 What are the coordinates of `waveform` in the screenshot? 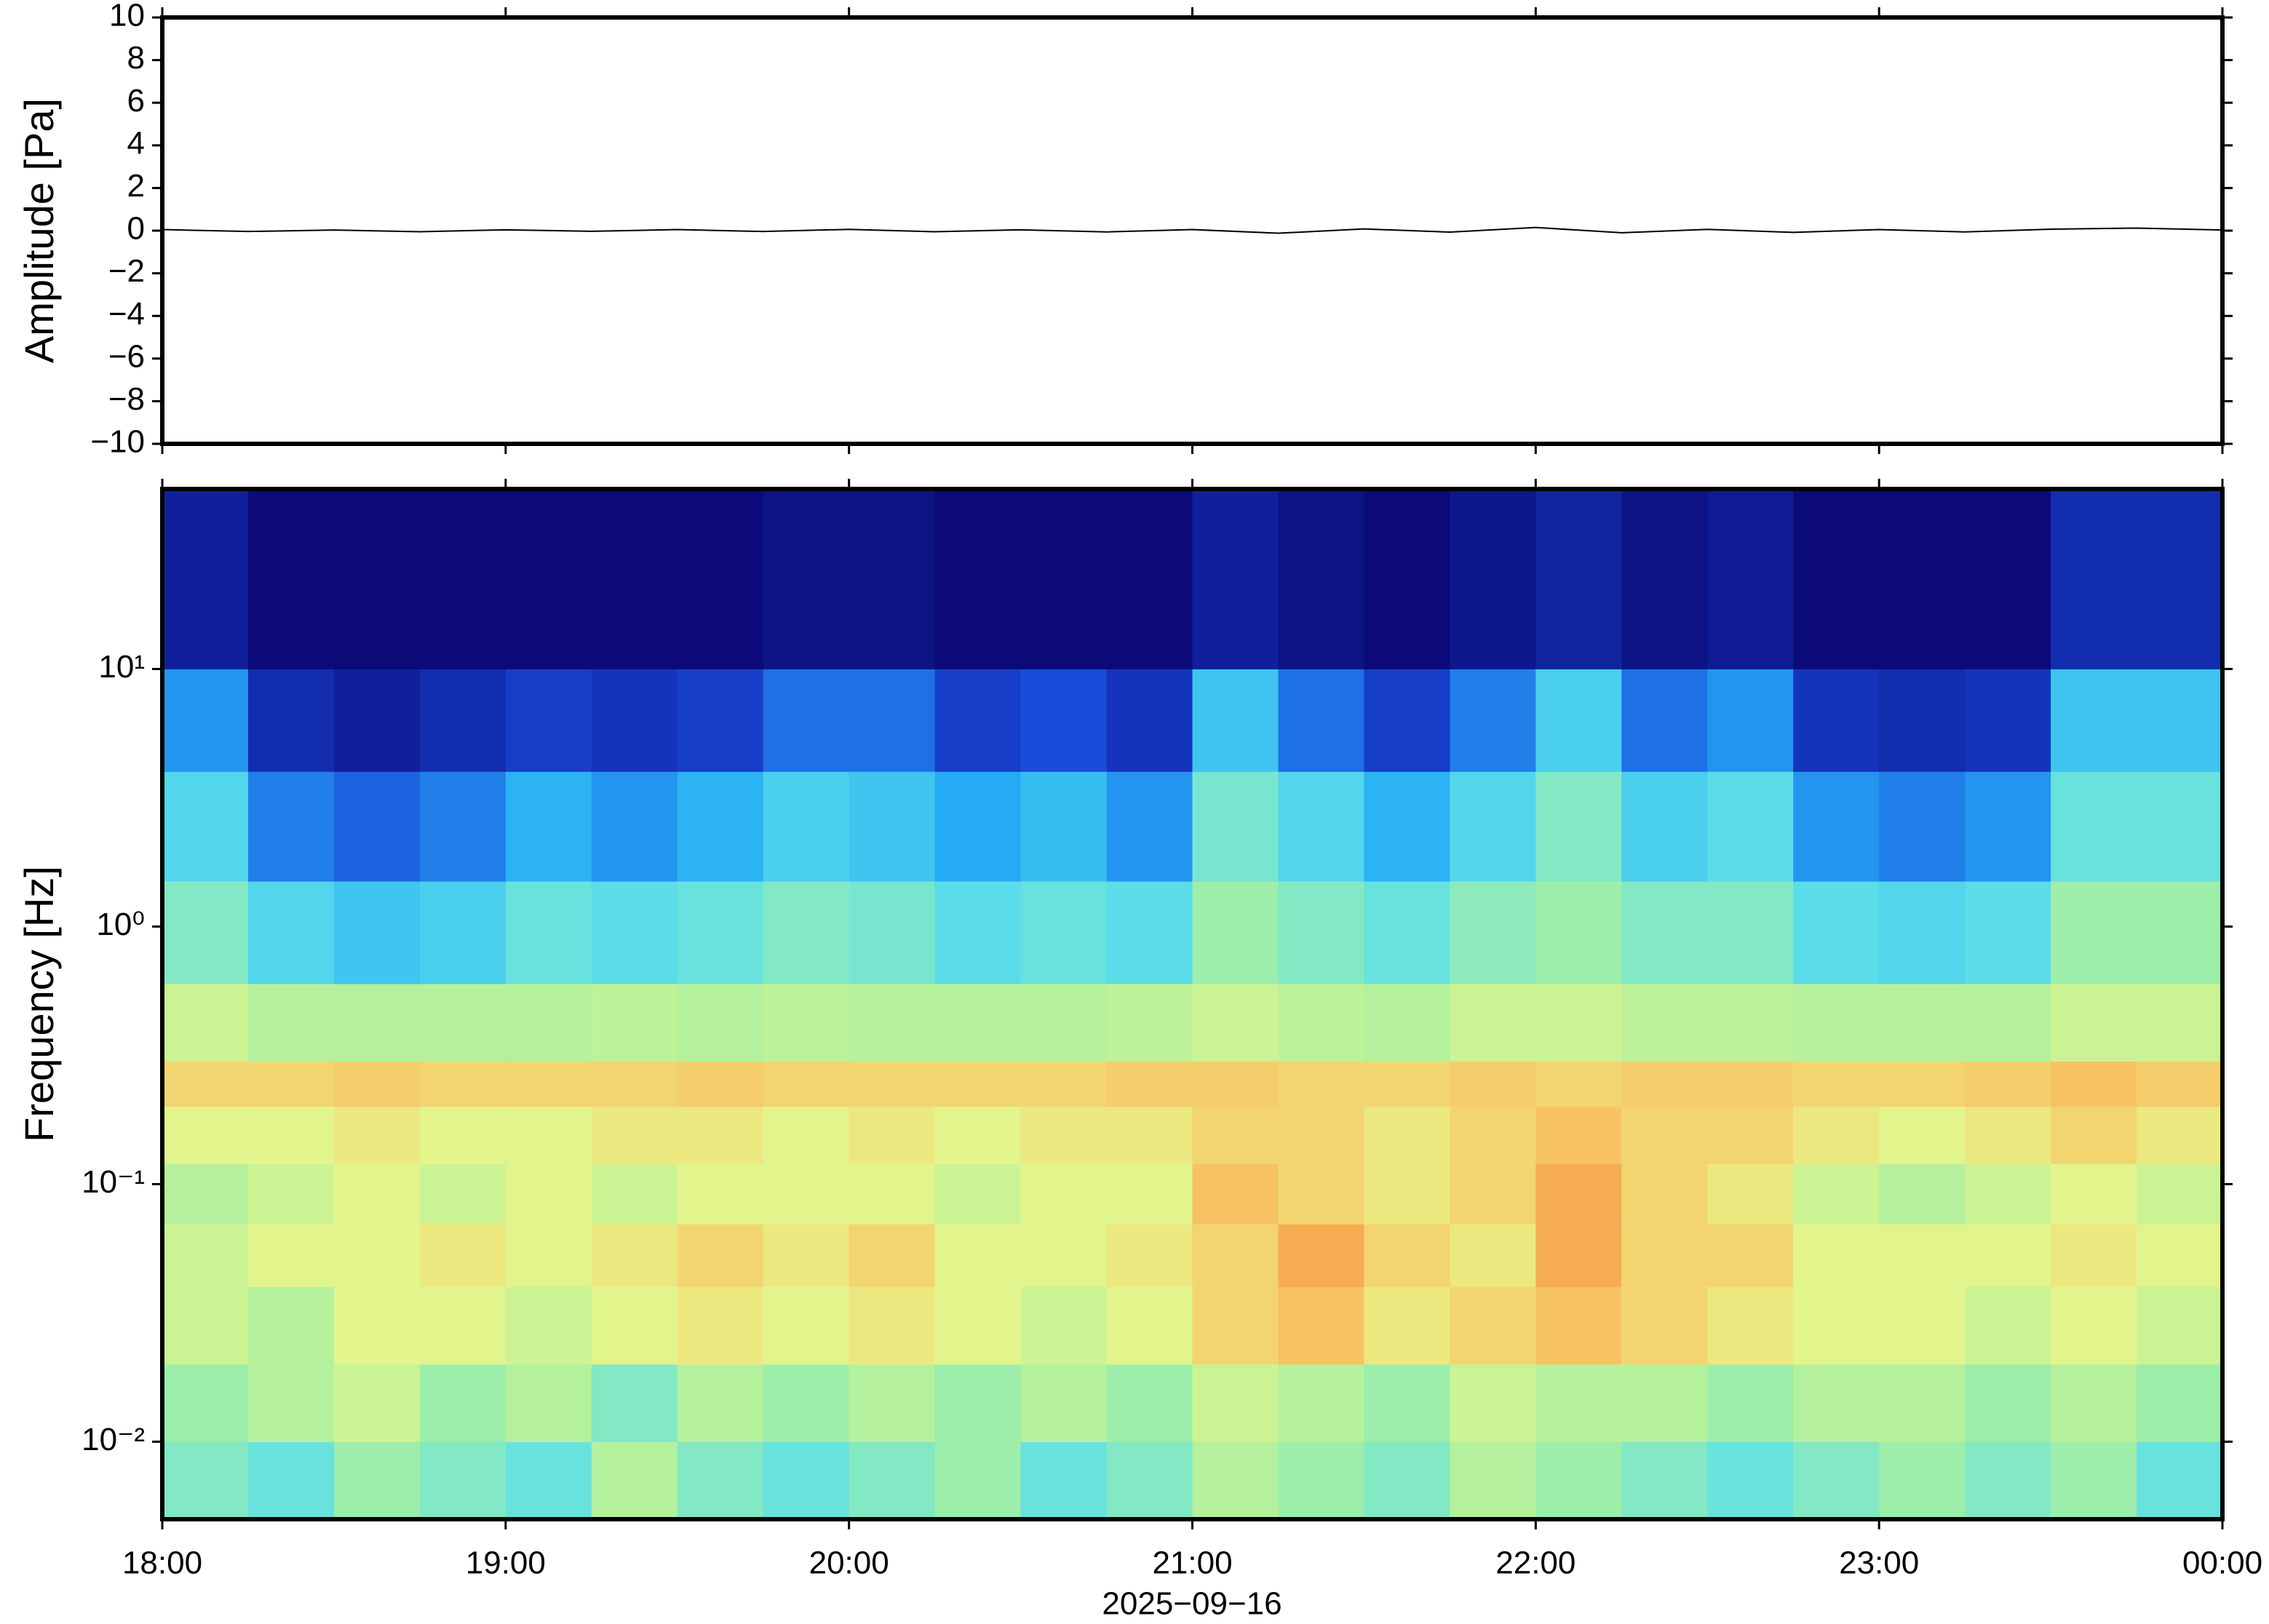 It's located at (1192, 230).